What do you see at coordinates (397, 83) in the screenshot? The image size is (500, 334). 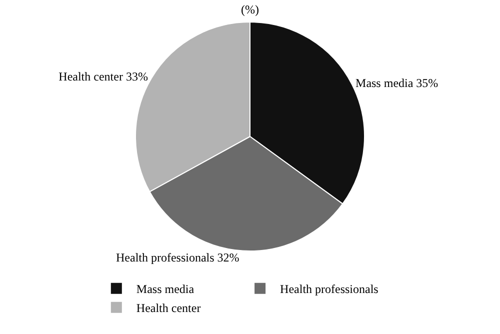 I see `category-label: Mass media 35%` at bounding box center [397, 83].